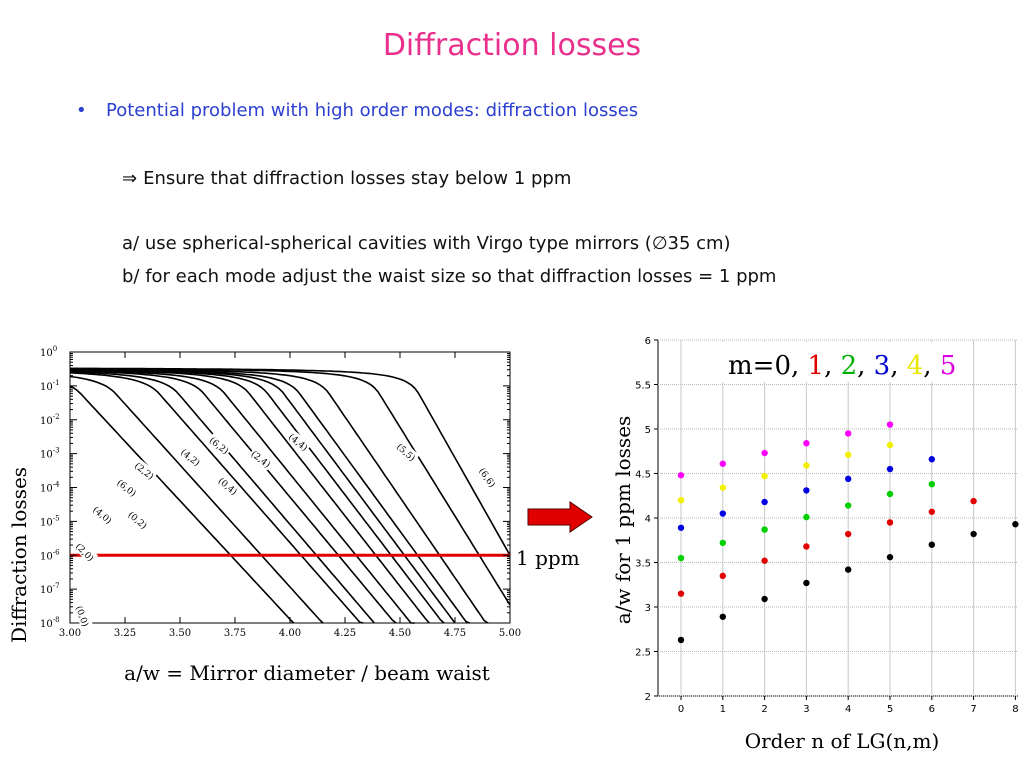  What do you see at coordinates (806, 709) in the screenshot?
I see `x-tick-label: 3` at bounding box center [806, 709].